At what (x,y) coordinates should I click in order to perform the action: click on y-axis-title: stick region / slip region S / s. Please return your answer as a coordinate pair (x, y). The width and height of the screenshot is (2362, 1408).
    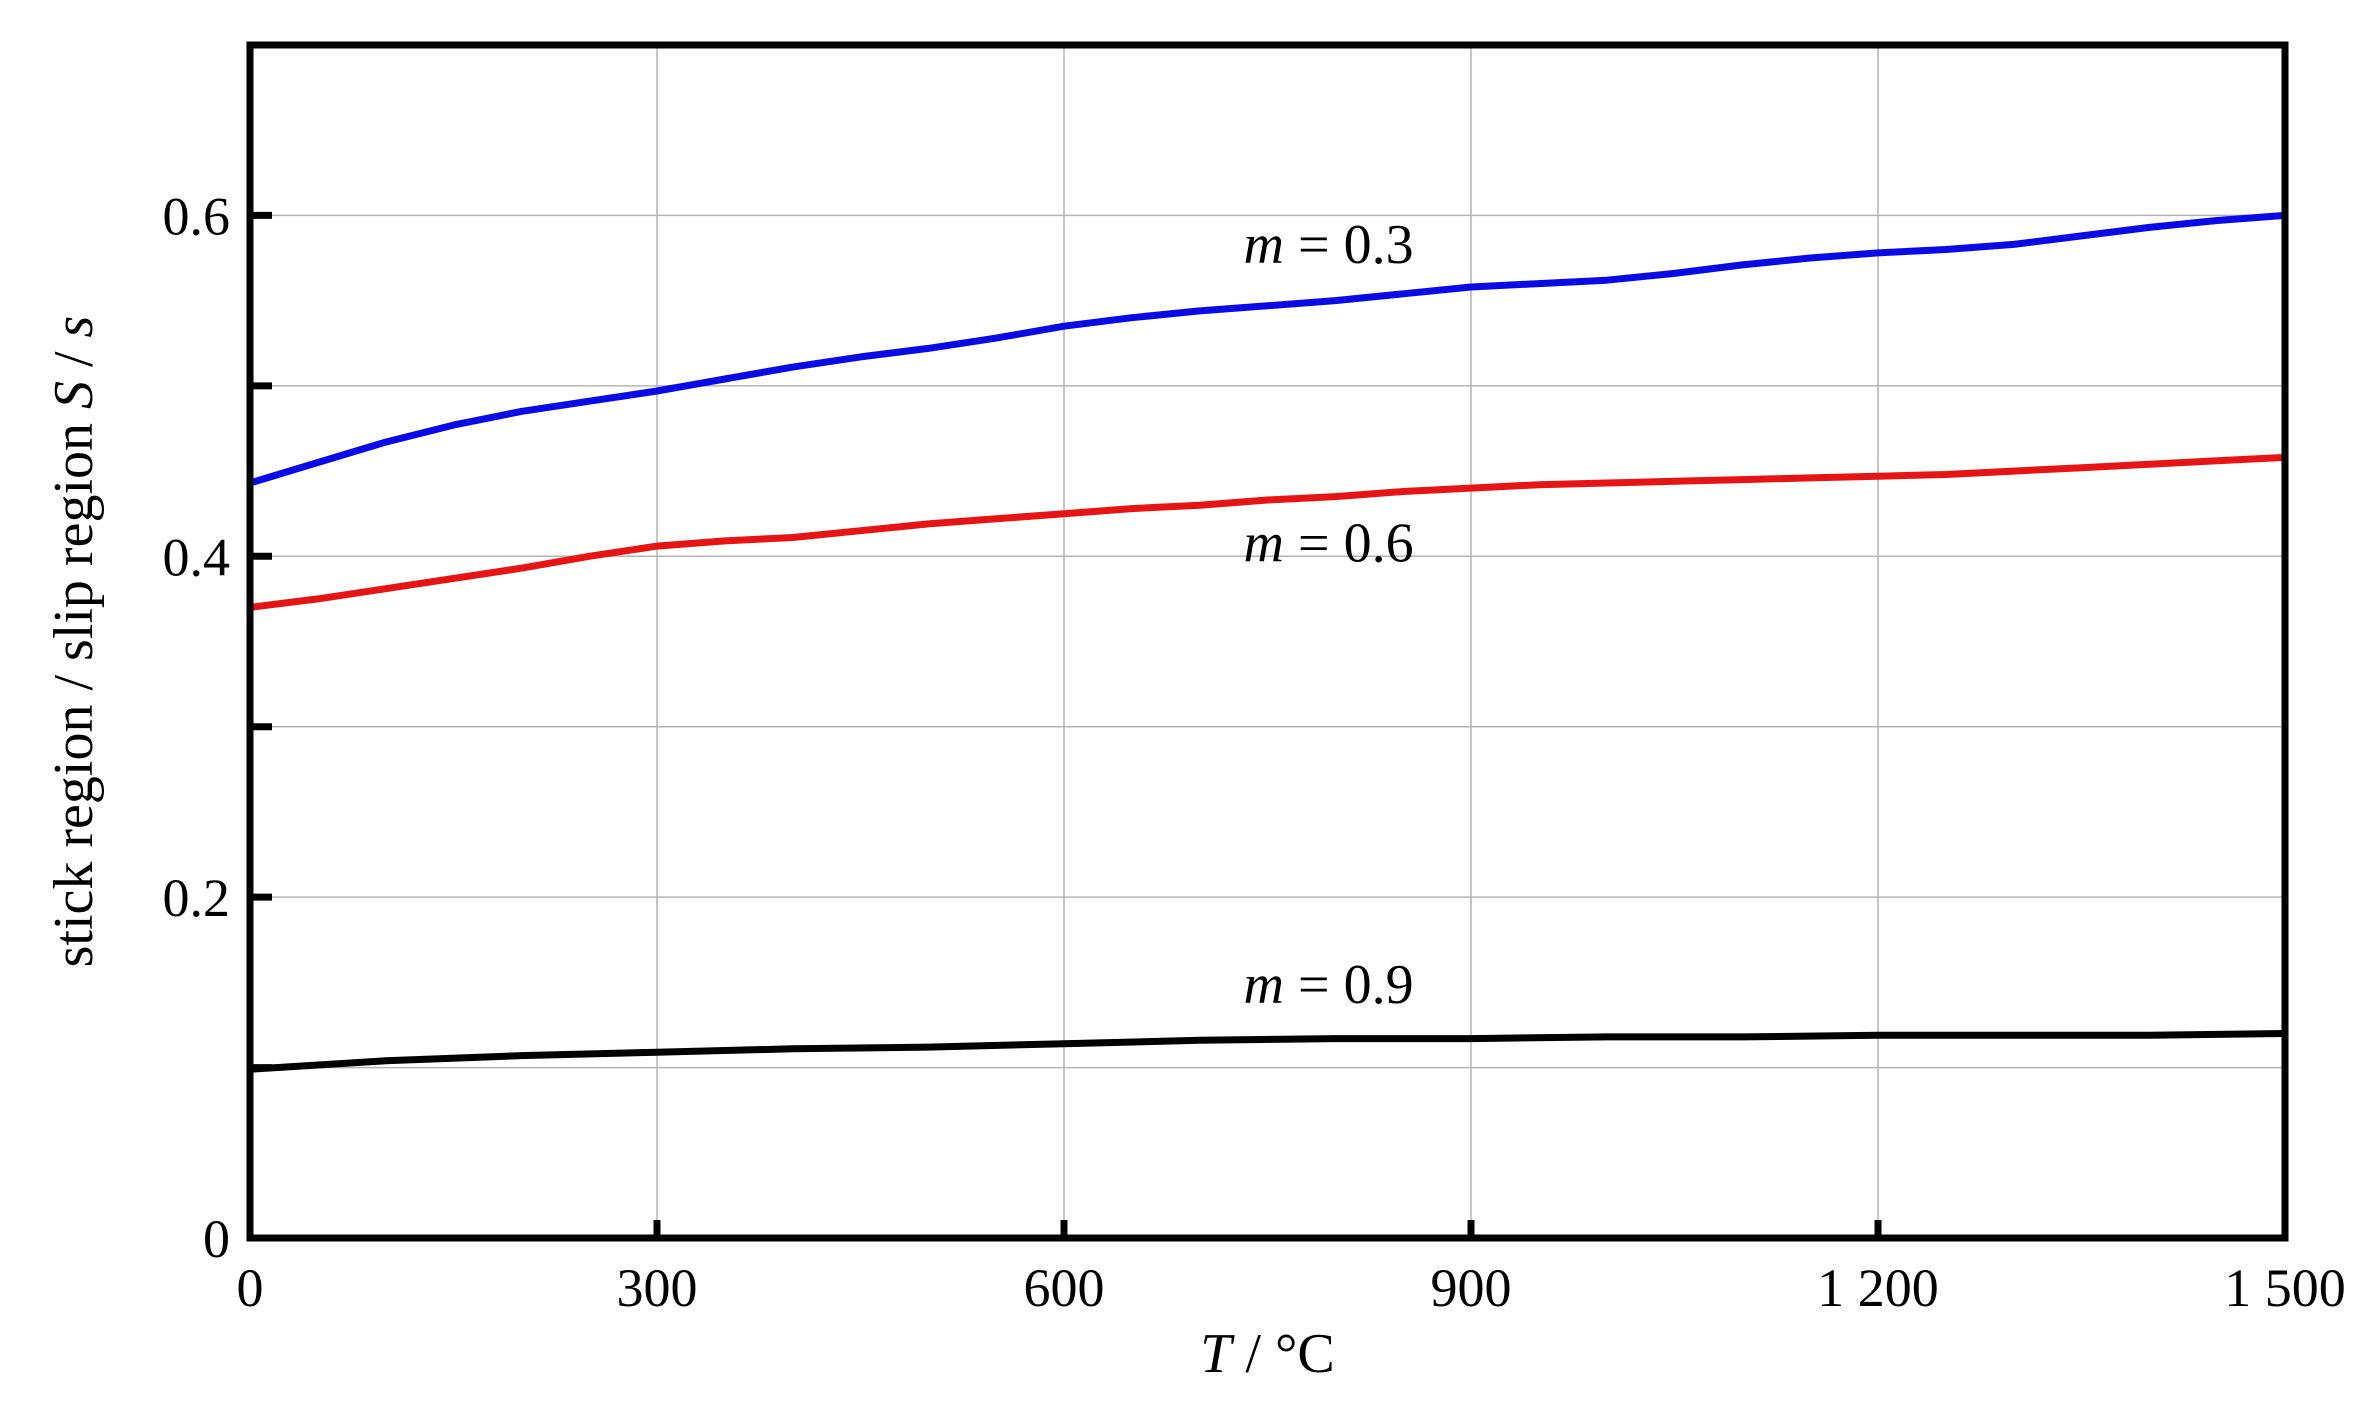
    Looking at the image, I should click on (74, 642).